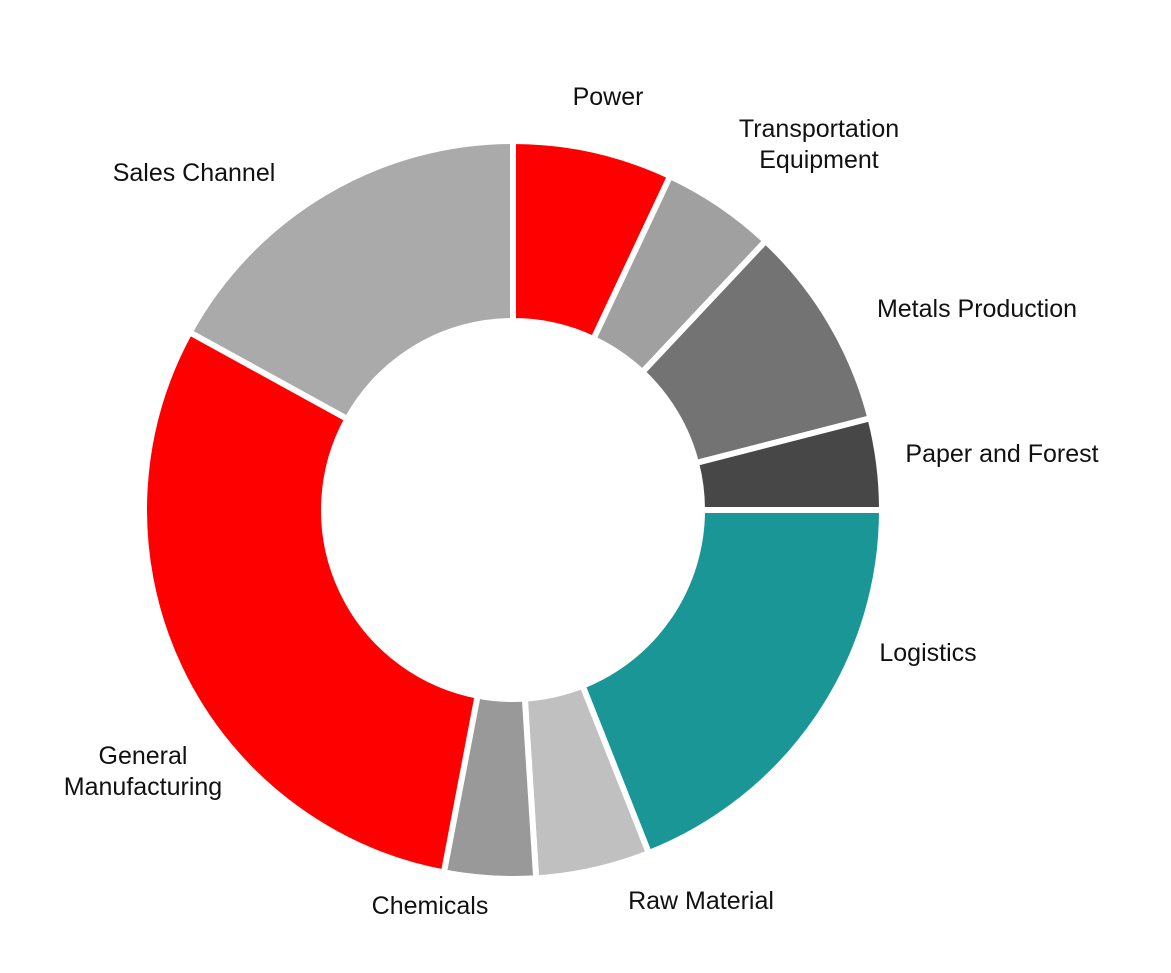 The width and height of the screenshot is (1171, 973). I want to click on slice-label-line: Sales Channel, so click(194, 173).